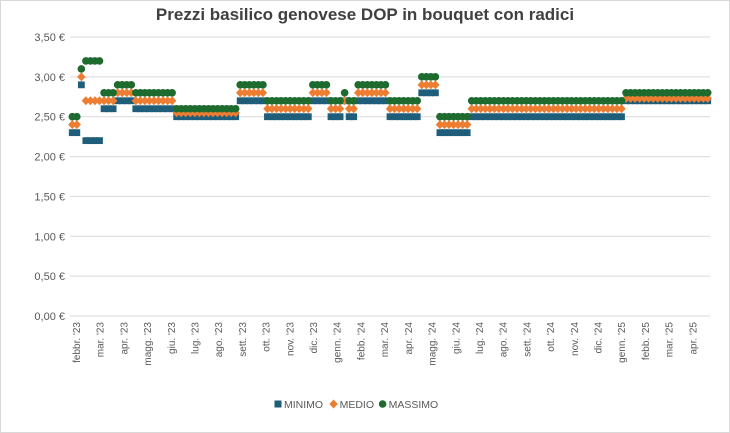  What do you see at coordinates (124, 338) in the screenshot?
I see `x-tick-label: apr. '23` at bounding box center [124, 338].